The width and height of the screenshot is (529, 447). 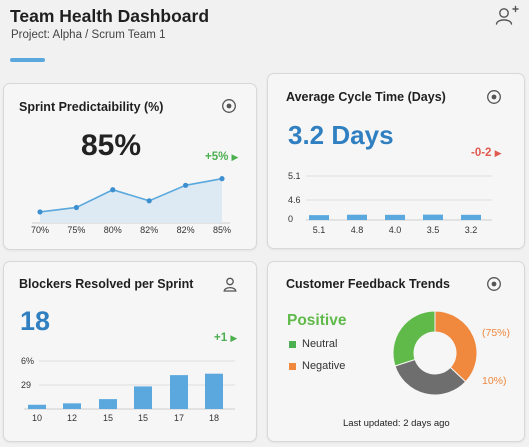 I want to click on cycle-time-value: 3.2 Days, so click(x=341, y=135).